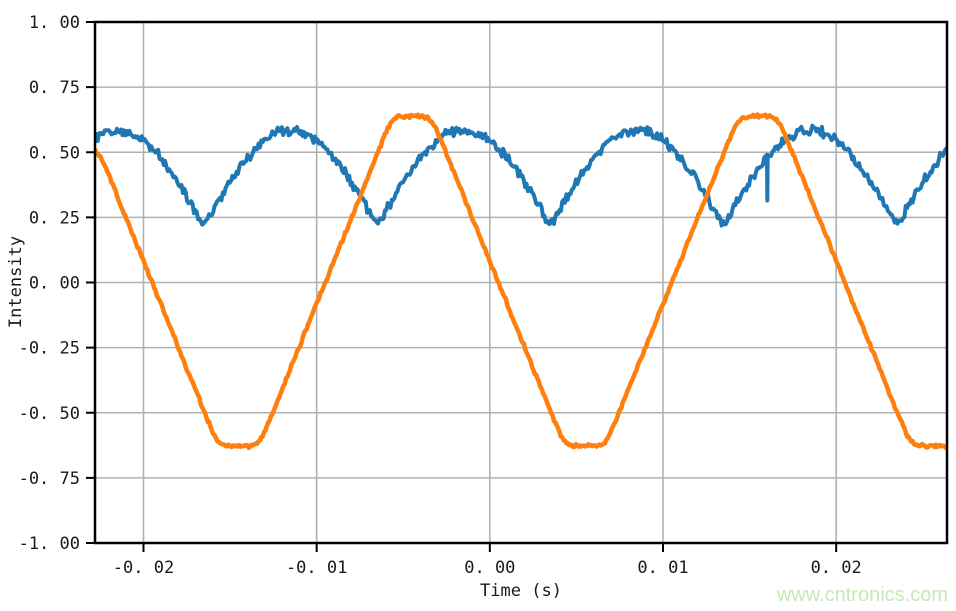 Image resolution: width=956 pixels, height=611 pixels. I want to click on x-axis-title: Time (s), so click(521, 591).